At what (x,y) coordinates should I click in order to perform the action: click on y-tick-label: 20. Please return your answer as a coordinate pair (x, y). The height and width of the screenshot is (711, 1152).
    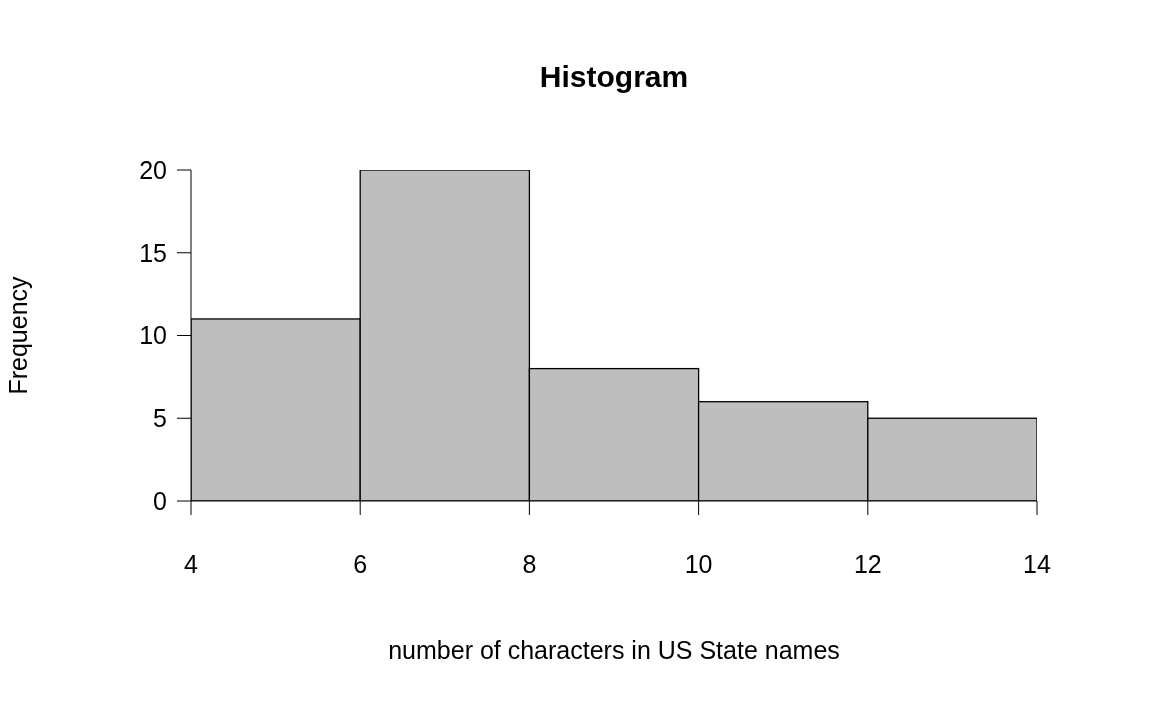
    Looking at the image, I should click on (153, 169).